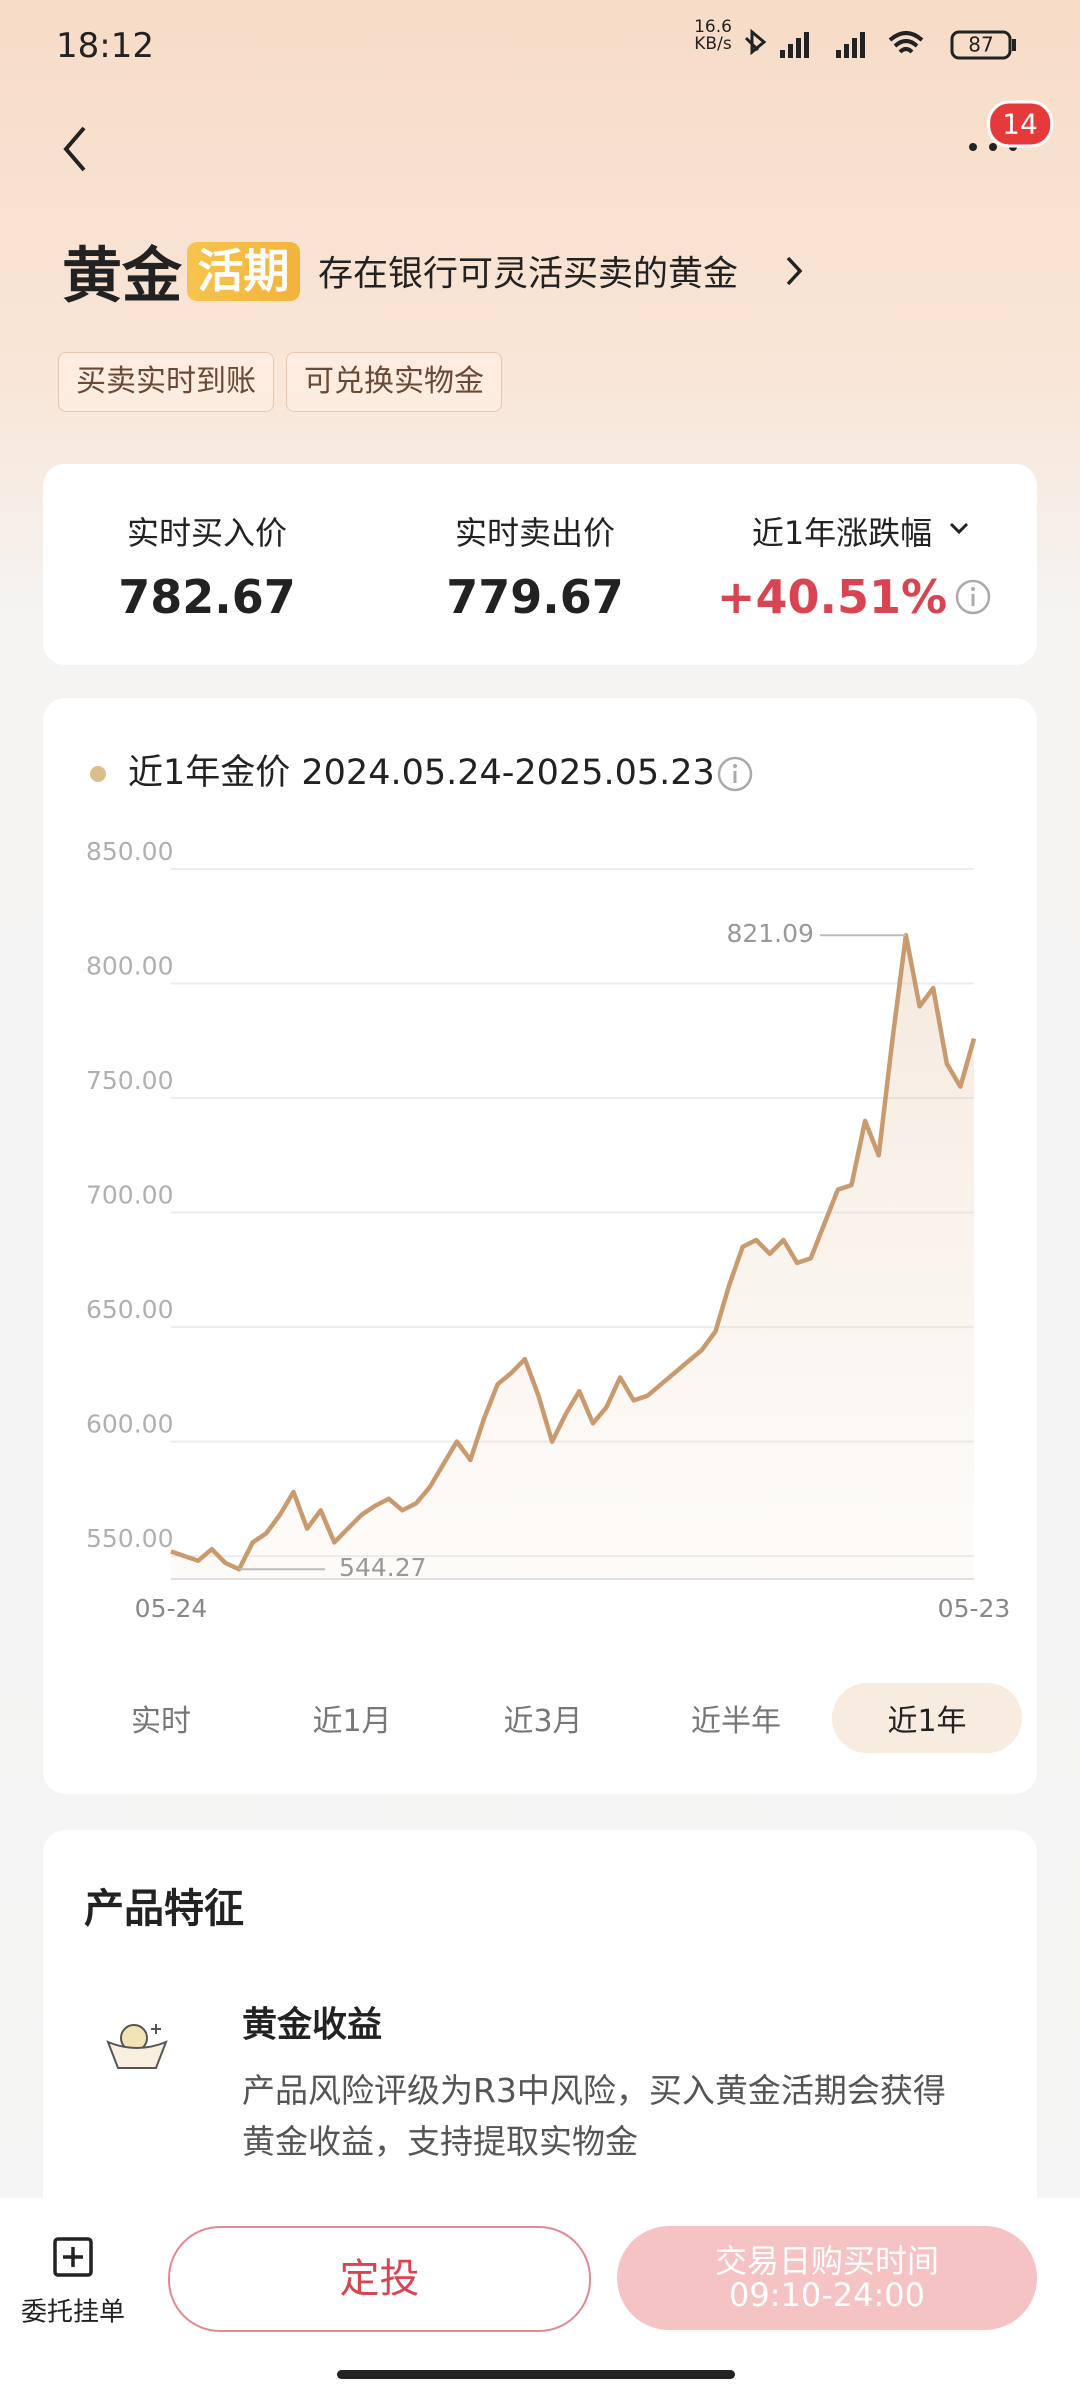  What do you see at coordinates (755, 42) in the screenshot?
I see `bluetooth-icon` at bounding box center [755, 42].